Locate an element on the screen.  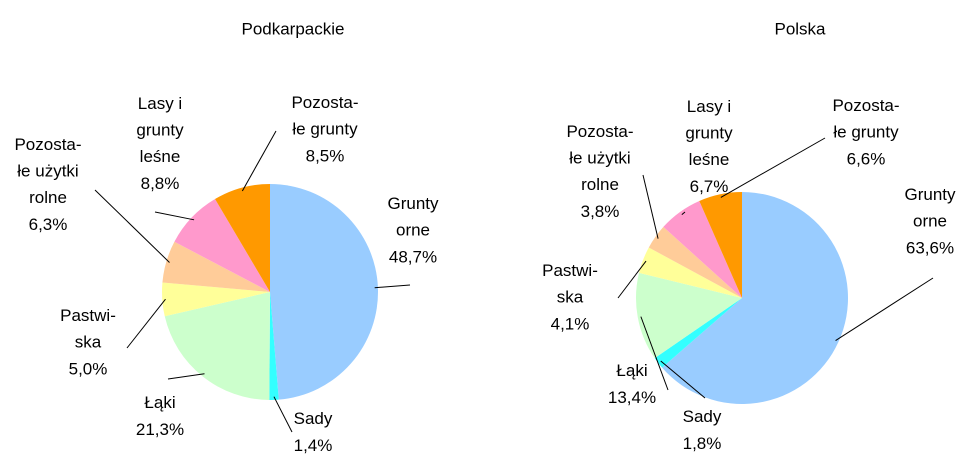
value-label: 1,4% is located at coordinates (313, 445).